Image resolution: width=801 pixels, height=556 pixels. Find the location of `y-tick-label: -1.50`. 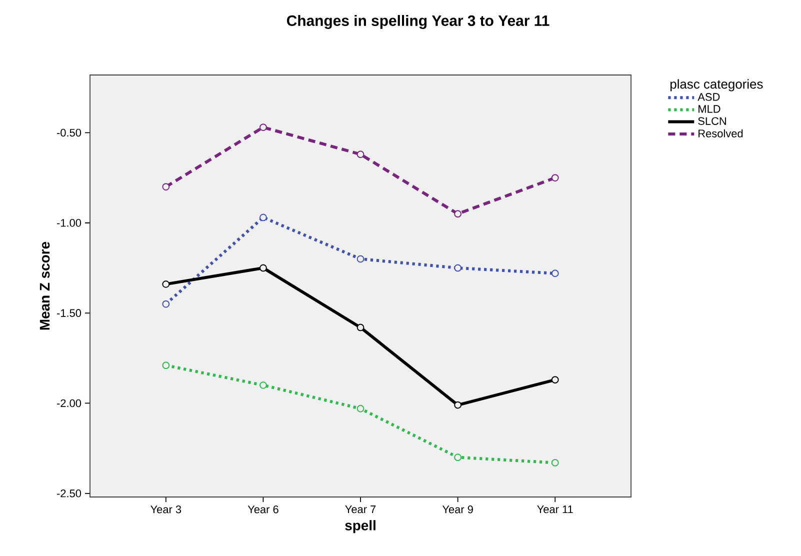

y-tick-label: -1.50 is located at coordinates (69, 313).